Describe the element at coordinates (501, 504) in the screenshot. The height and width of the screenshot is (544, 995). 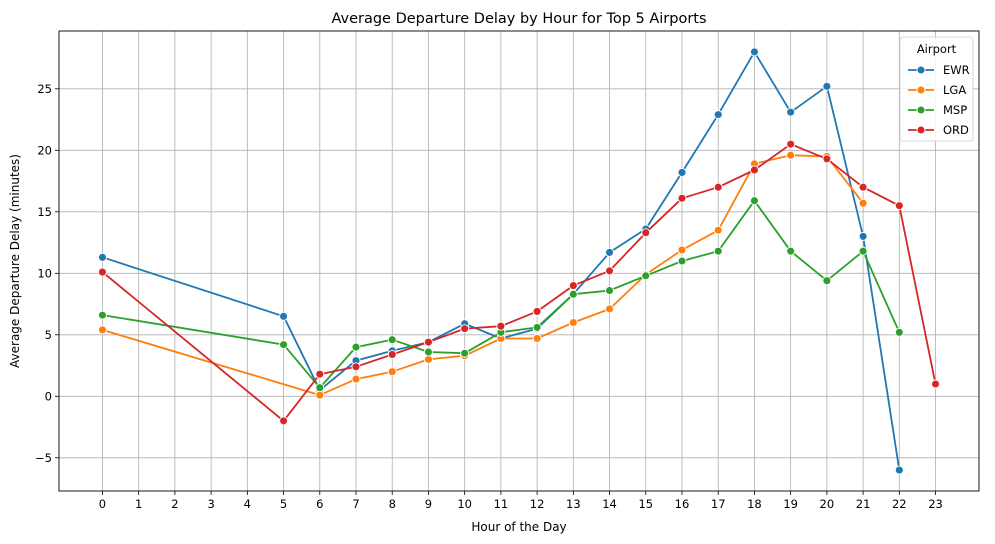
I see `x-tick-label: 11` at that location.